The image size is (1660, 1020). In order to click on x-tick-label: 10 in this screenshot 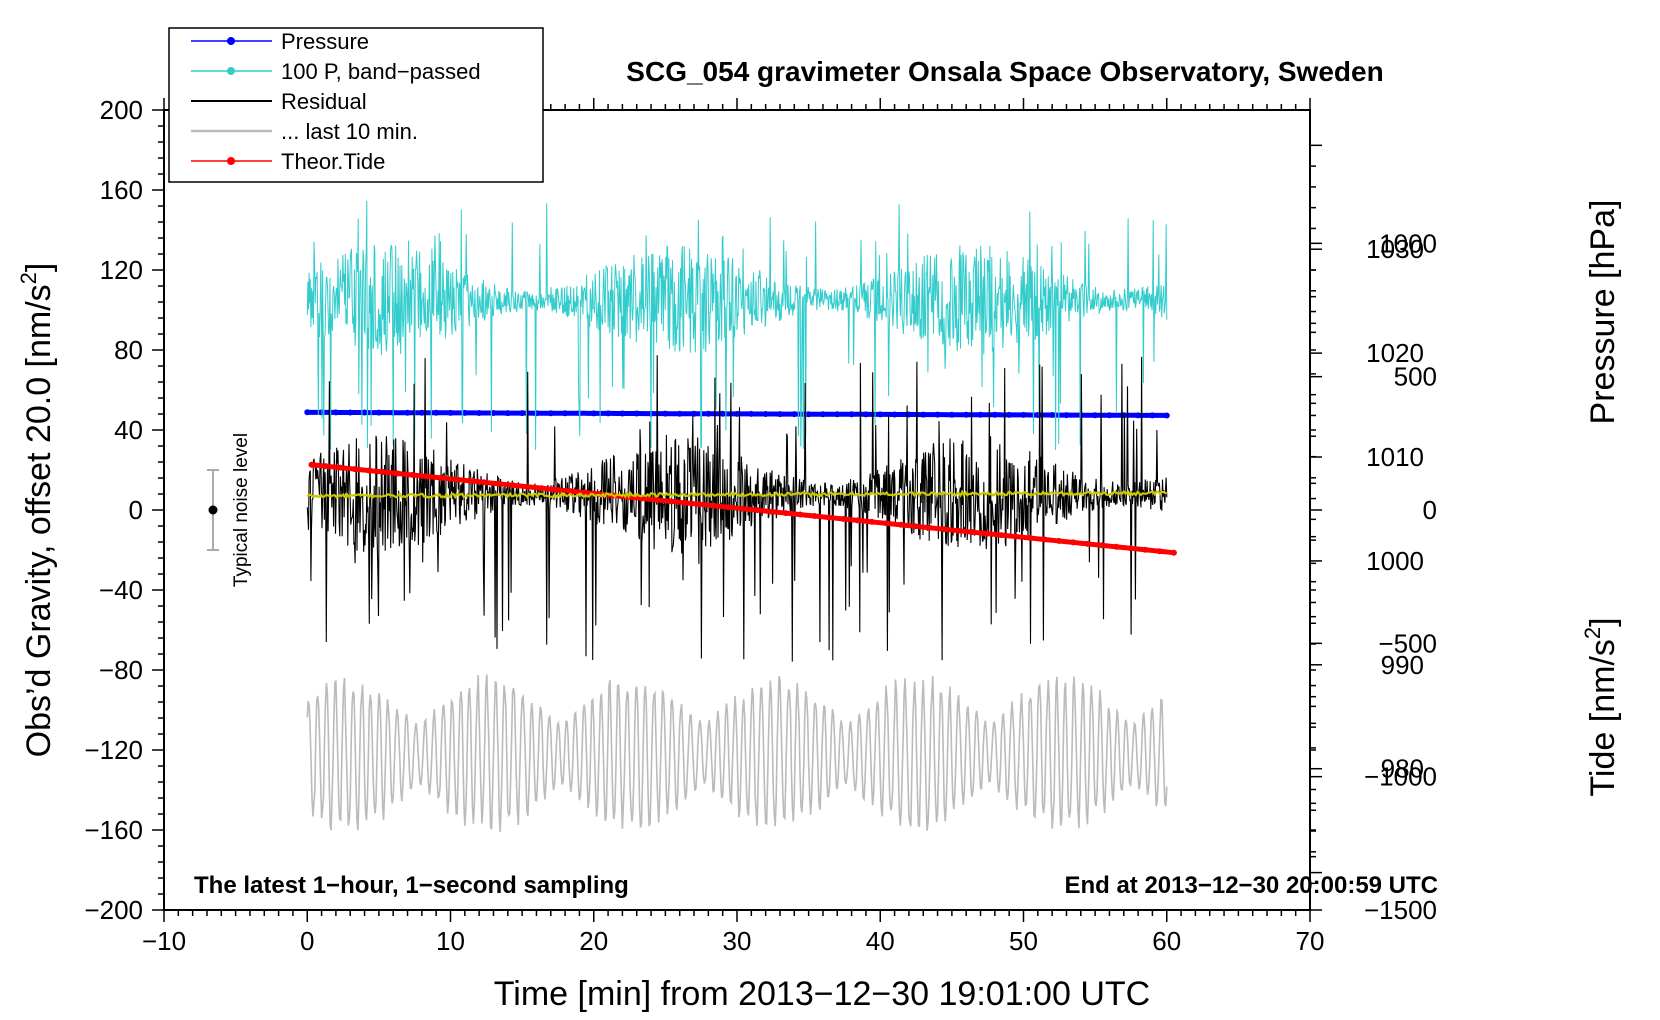, I will do `click(450, 941)`.